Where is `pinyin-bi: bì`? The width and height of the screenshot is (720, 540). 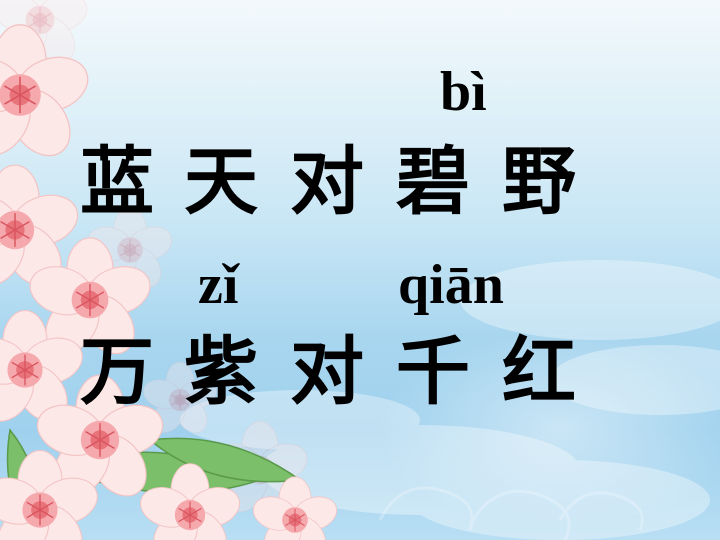 pinyin-bi: bì is located at coordinates (463, 92).